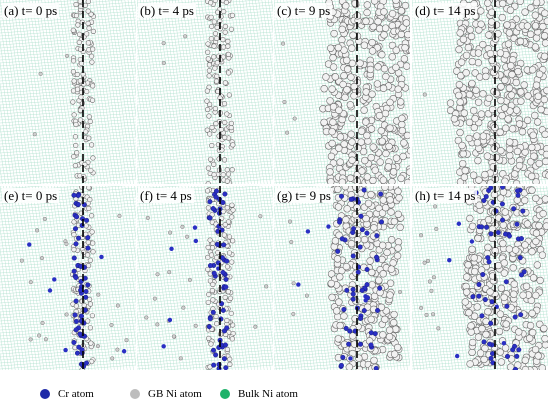 The width and height of the screenshot is (550, 405). Describe the element at coordinates (424, 94) in the screenshot. I see `scattered-defects` at that location.